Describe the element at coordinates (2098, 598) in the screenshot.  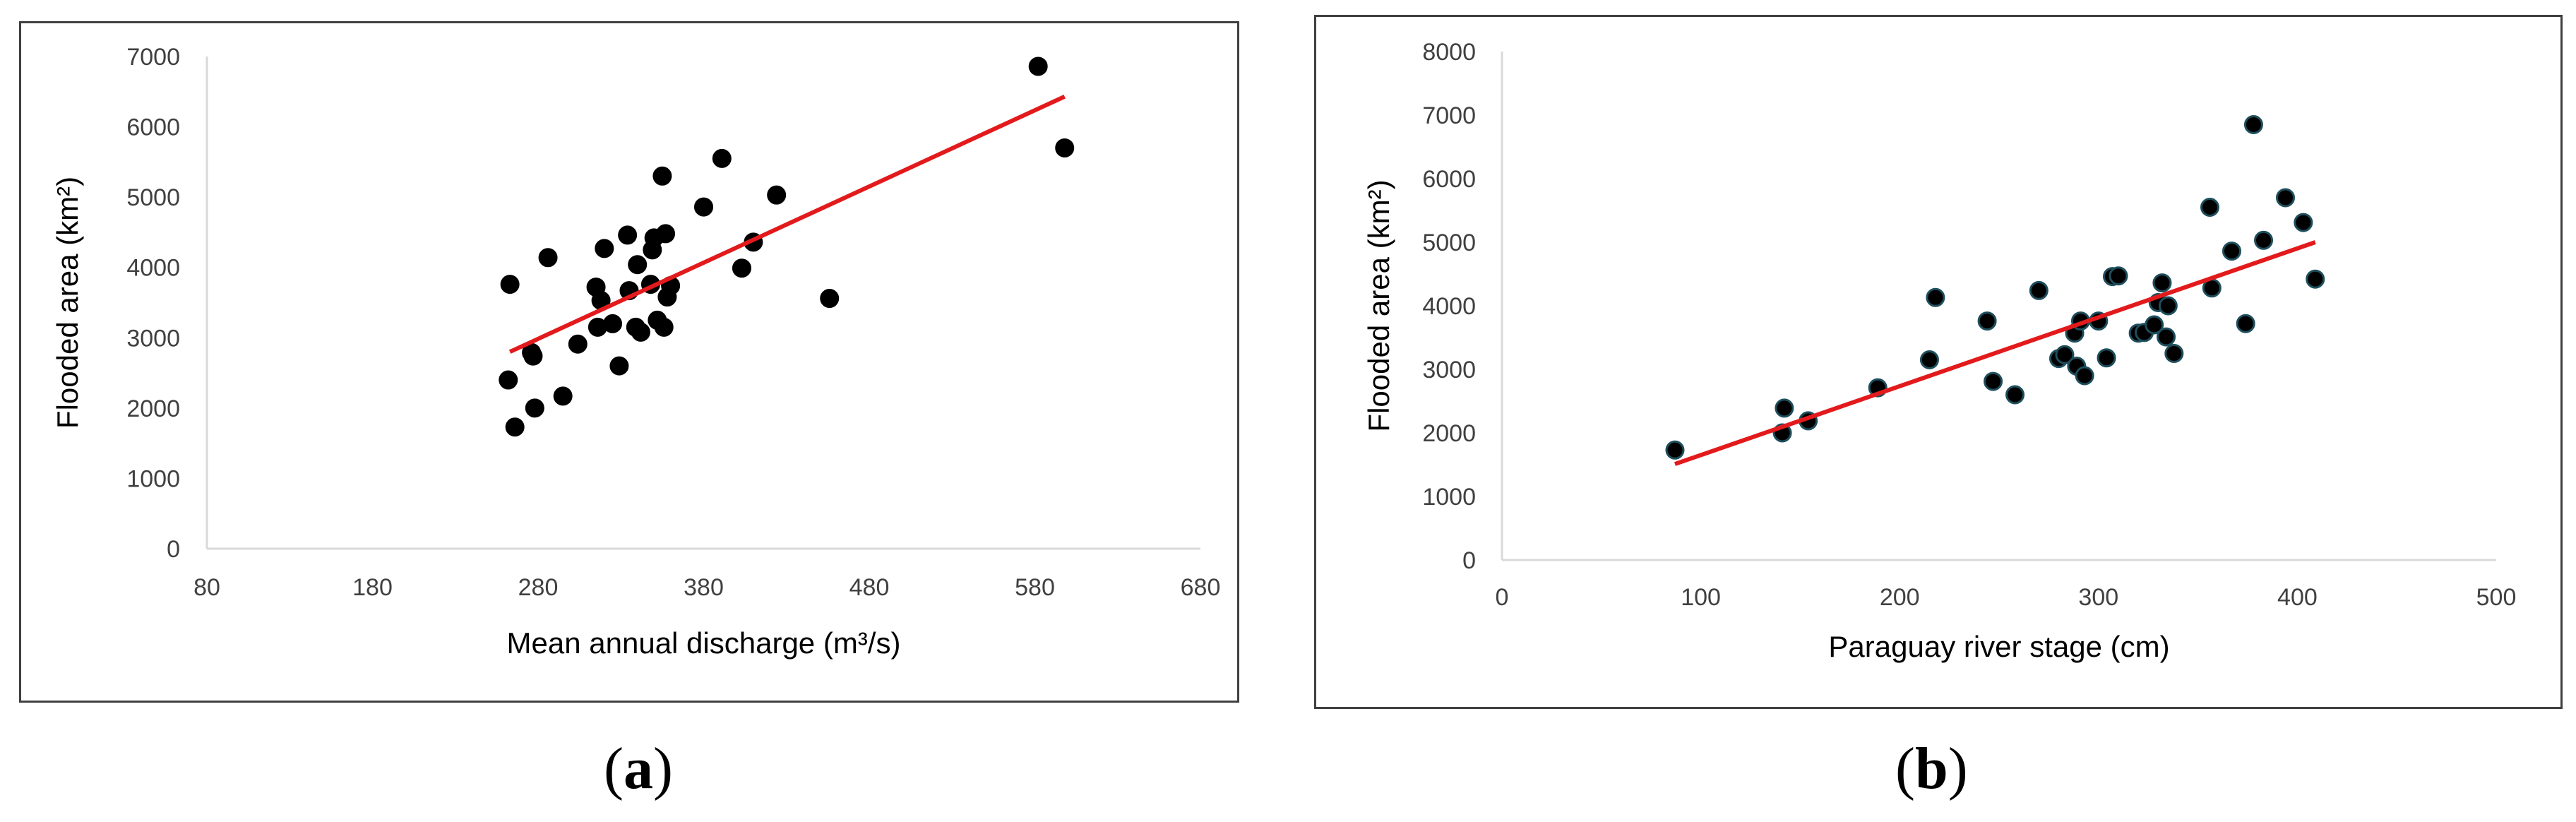
I see `x-tick-label-b: 300` at that location.